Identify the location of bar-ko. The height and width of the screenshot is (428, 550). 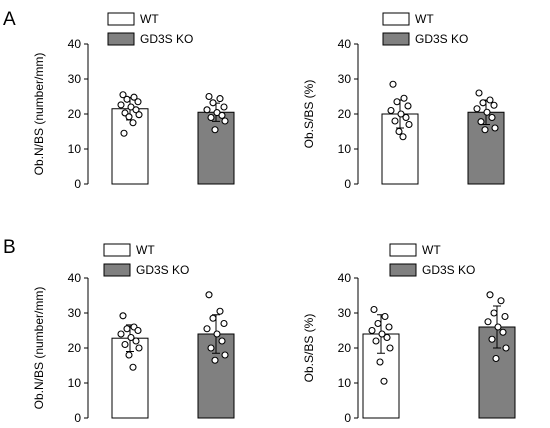
(216, 148).